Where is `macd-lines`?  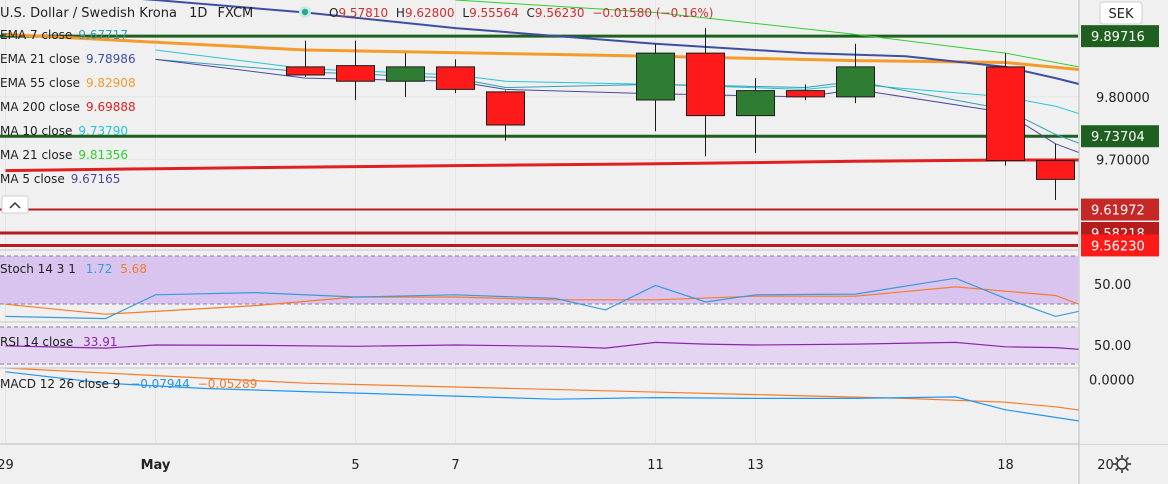
macd-lines is located at coordinates (580, 403).